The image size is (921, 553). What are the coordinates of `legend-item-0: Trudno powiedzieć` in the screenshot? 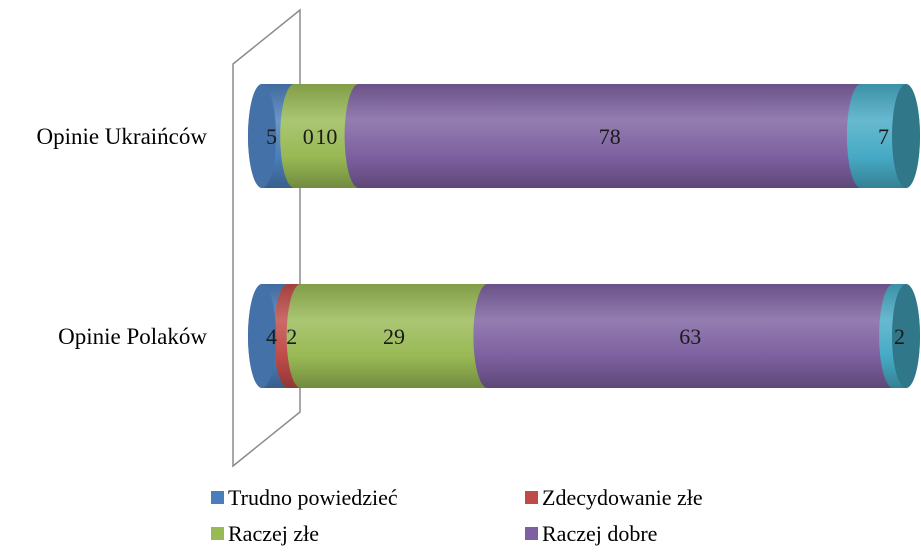 It's located at (304, 497).